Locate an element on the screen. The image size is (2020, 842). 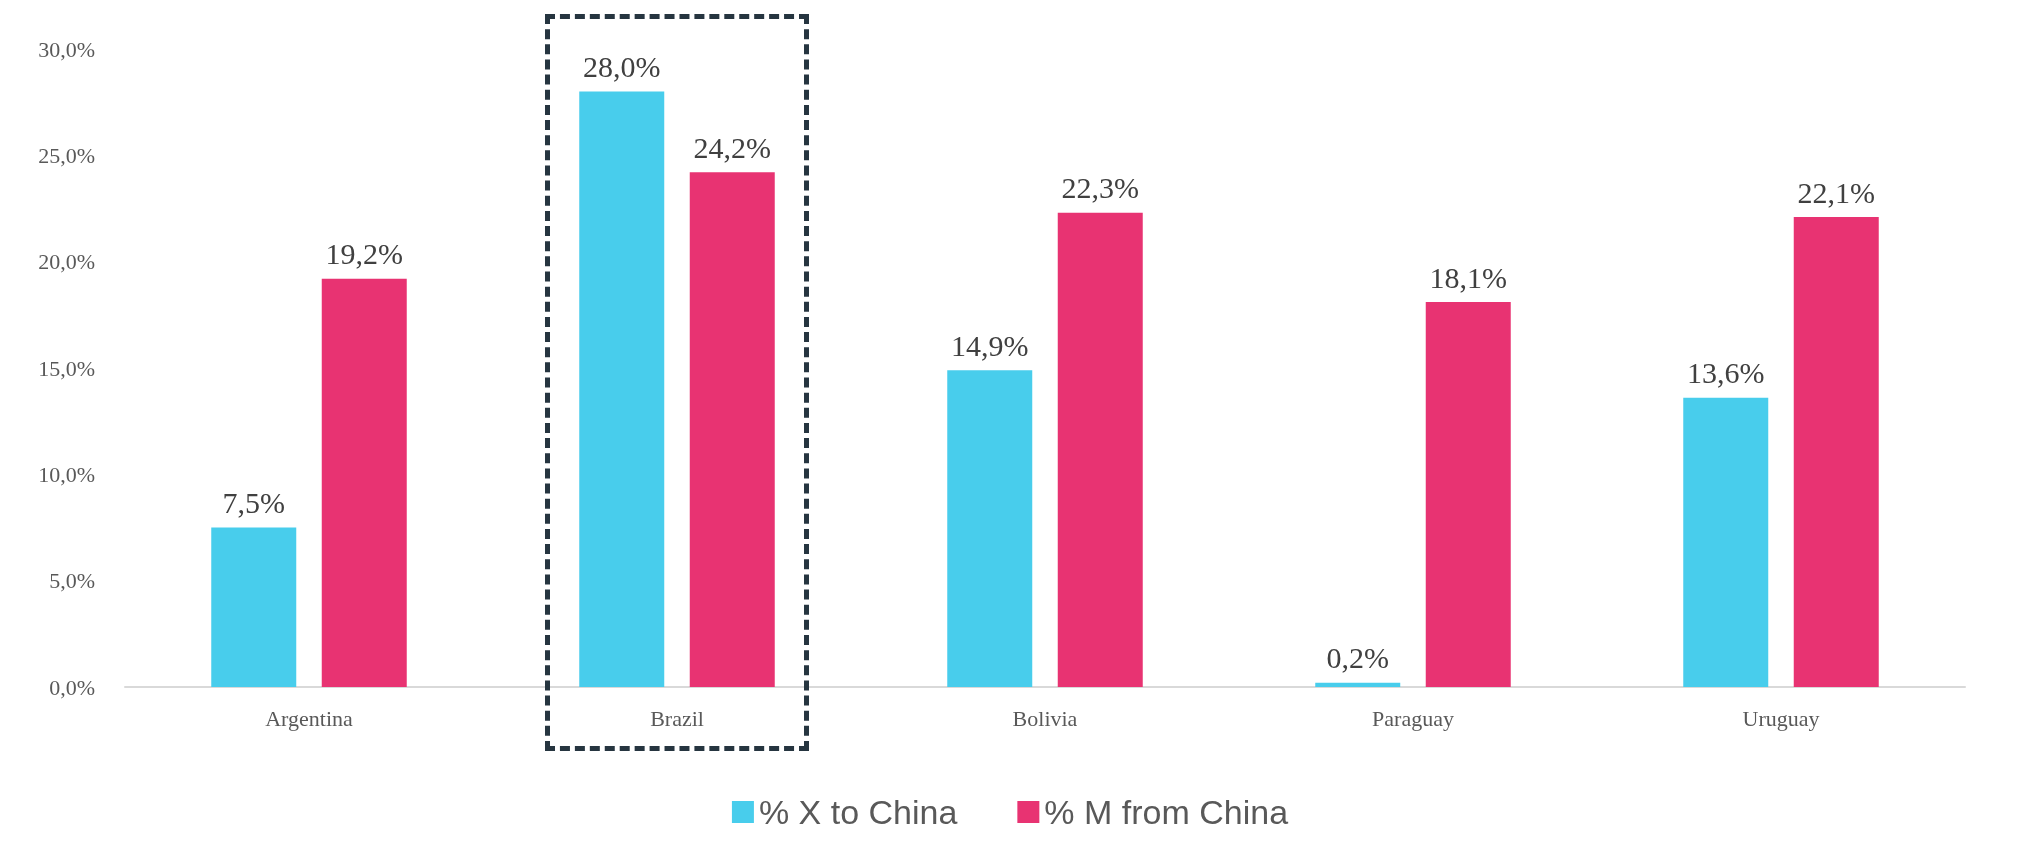
x-tick-label: Bolivia is located at coordinates (1045, 718).